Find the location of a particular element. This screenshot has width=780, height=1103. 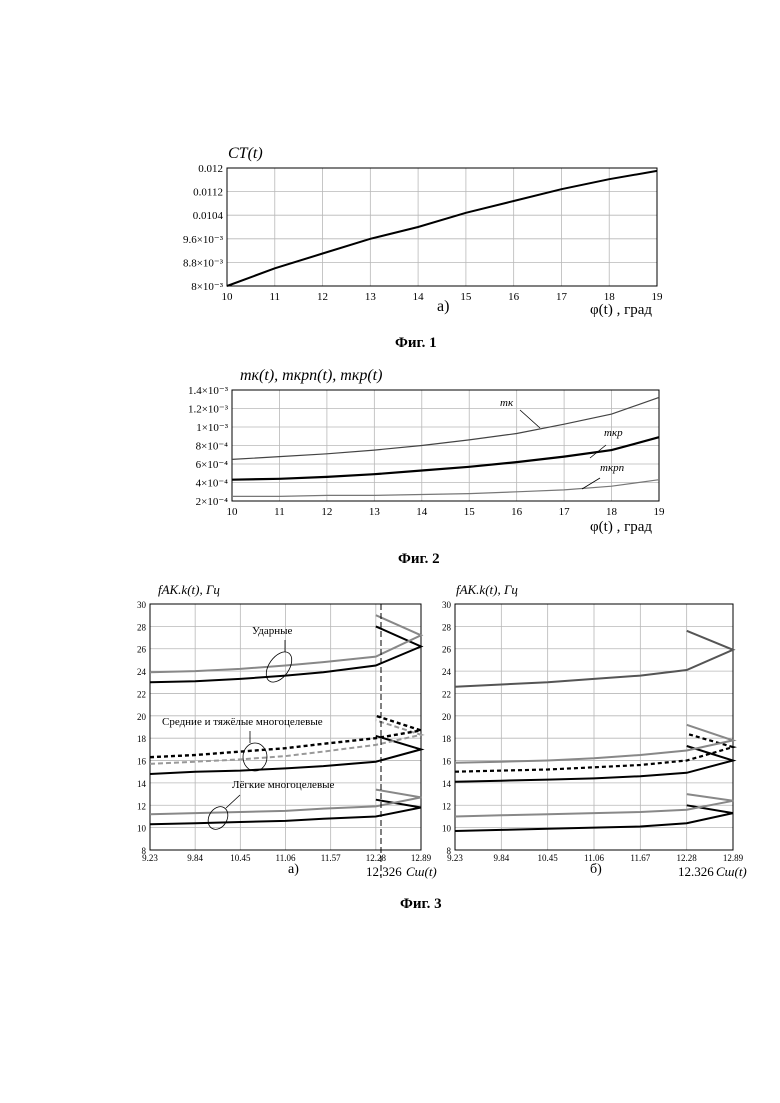

fig3a-y-tick: 8 is located at coordinates (144, 851).